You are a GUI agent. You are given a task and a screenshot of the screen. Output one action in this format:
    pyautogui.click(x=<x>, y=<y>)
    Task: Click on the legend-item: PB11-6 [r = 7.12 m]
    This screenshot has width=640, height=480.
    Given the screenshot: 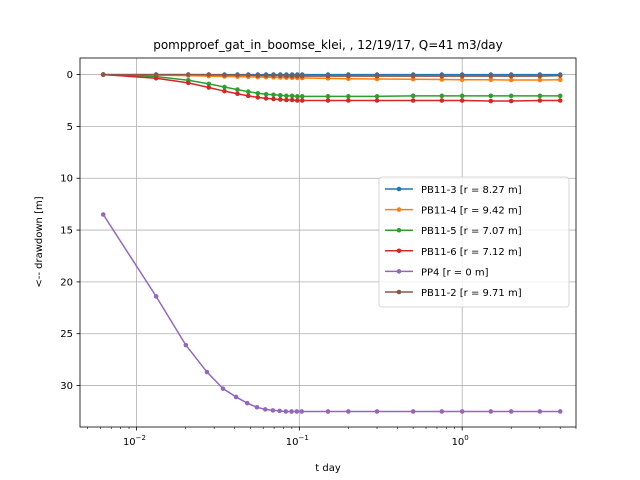 What is the action you would take?
    pyautogui.click(x=453, y=252)
    